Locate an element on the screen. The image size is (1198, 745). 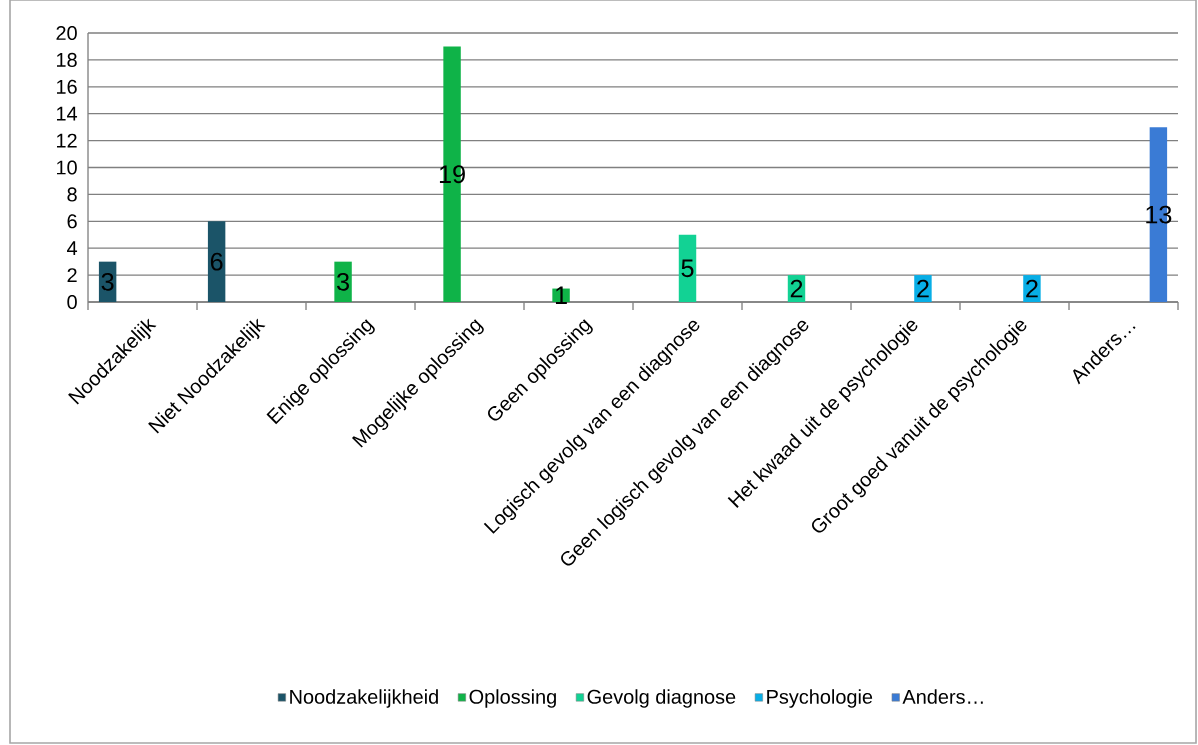
legend-label: Psychologie is located at coordinates (820, 698).